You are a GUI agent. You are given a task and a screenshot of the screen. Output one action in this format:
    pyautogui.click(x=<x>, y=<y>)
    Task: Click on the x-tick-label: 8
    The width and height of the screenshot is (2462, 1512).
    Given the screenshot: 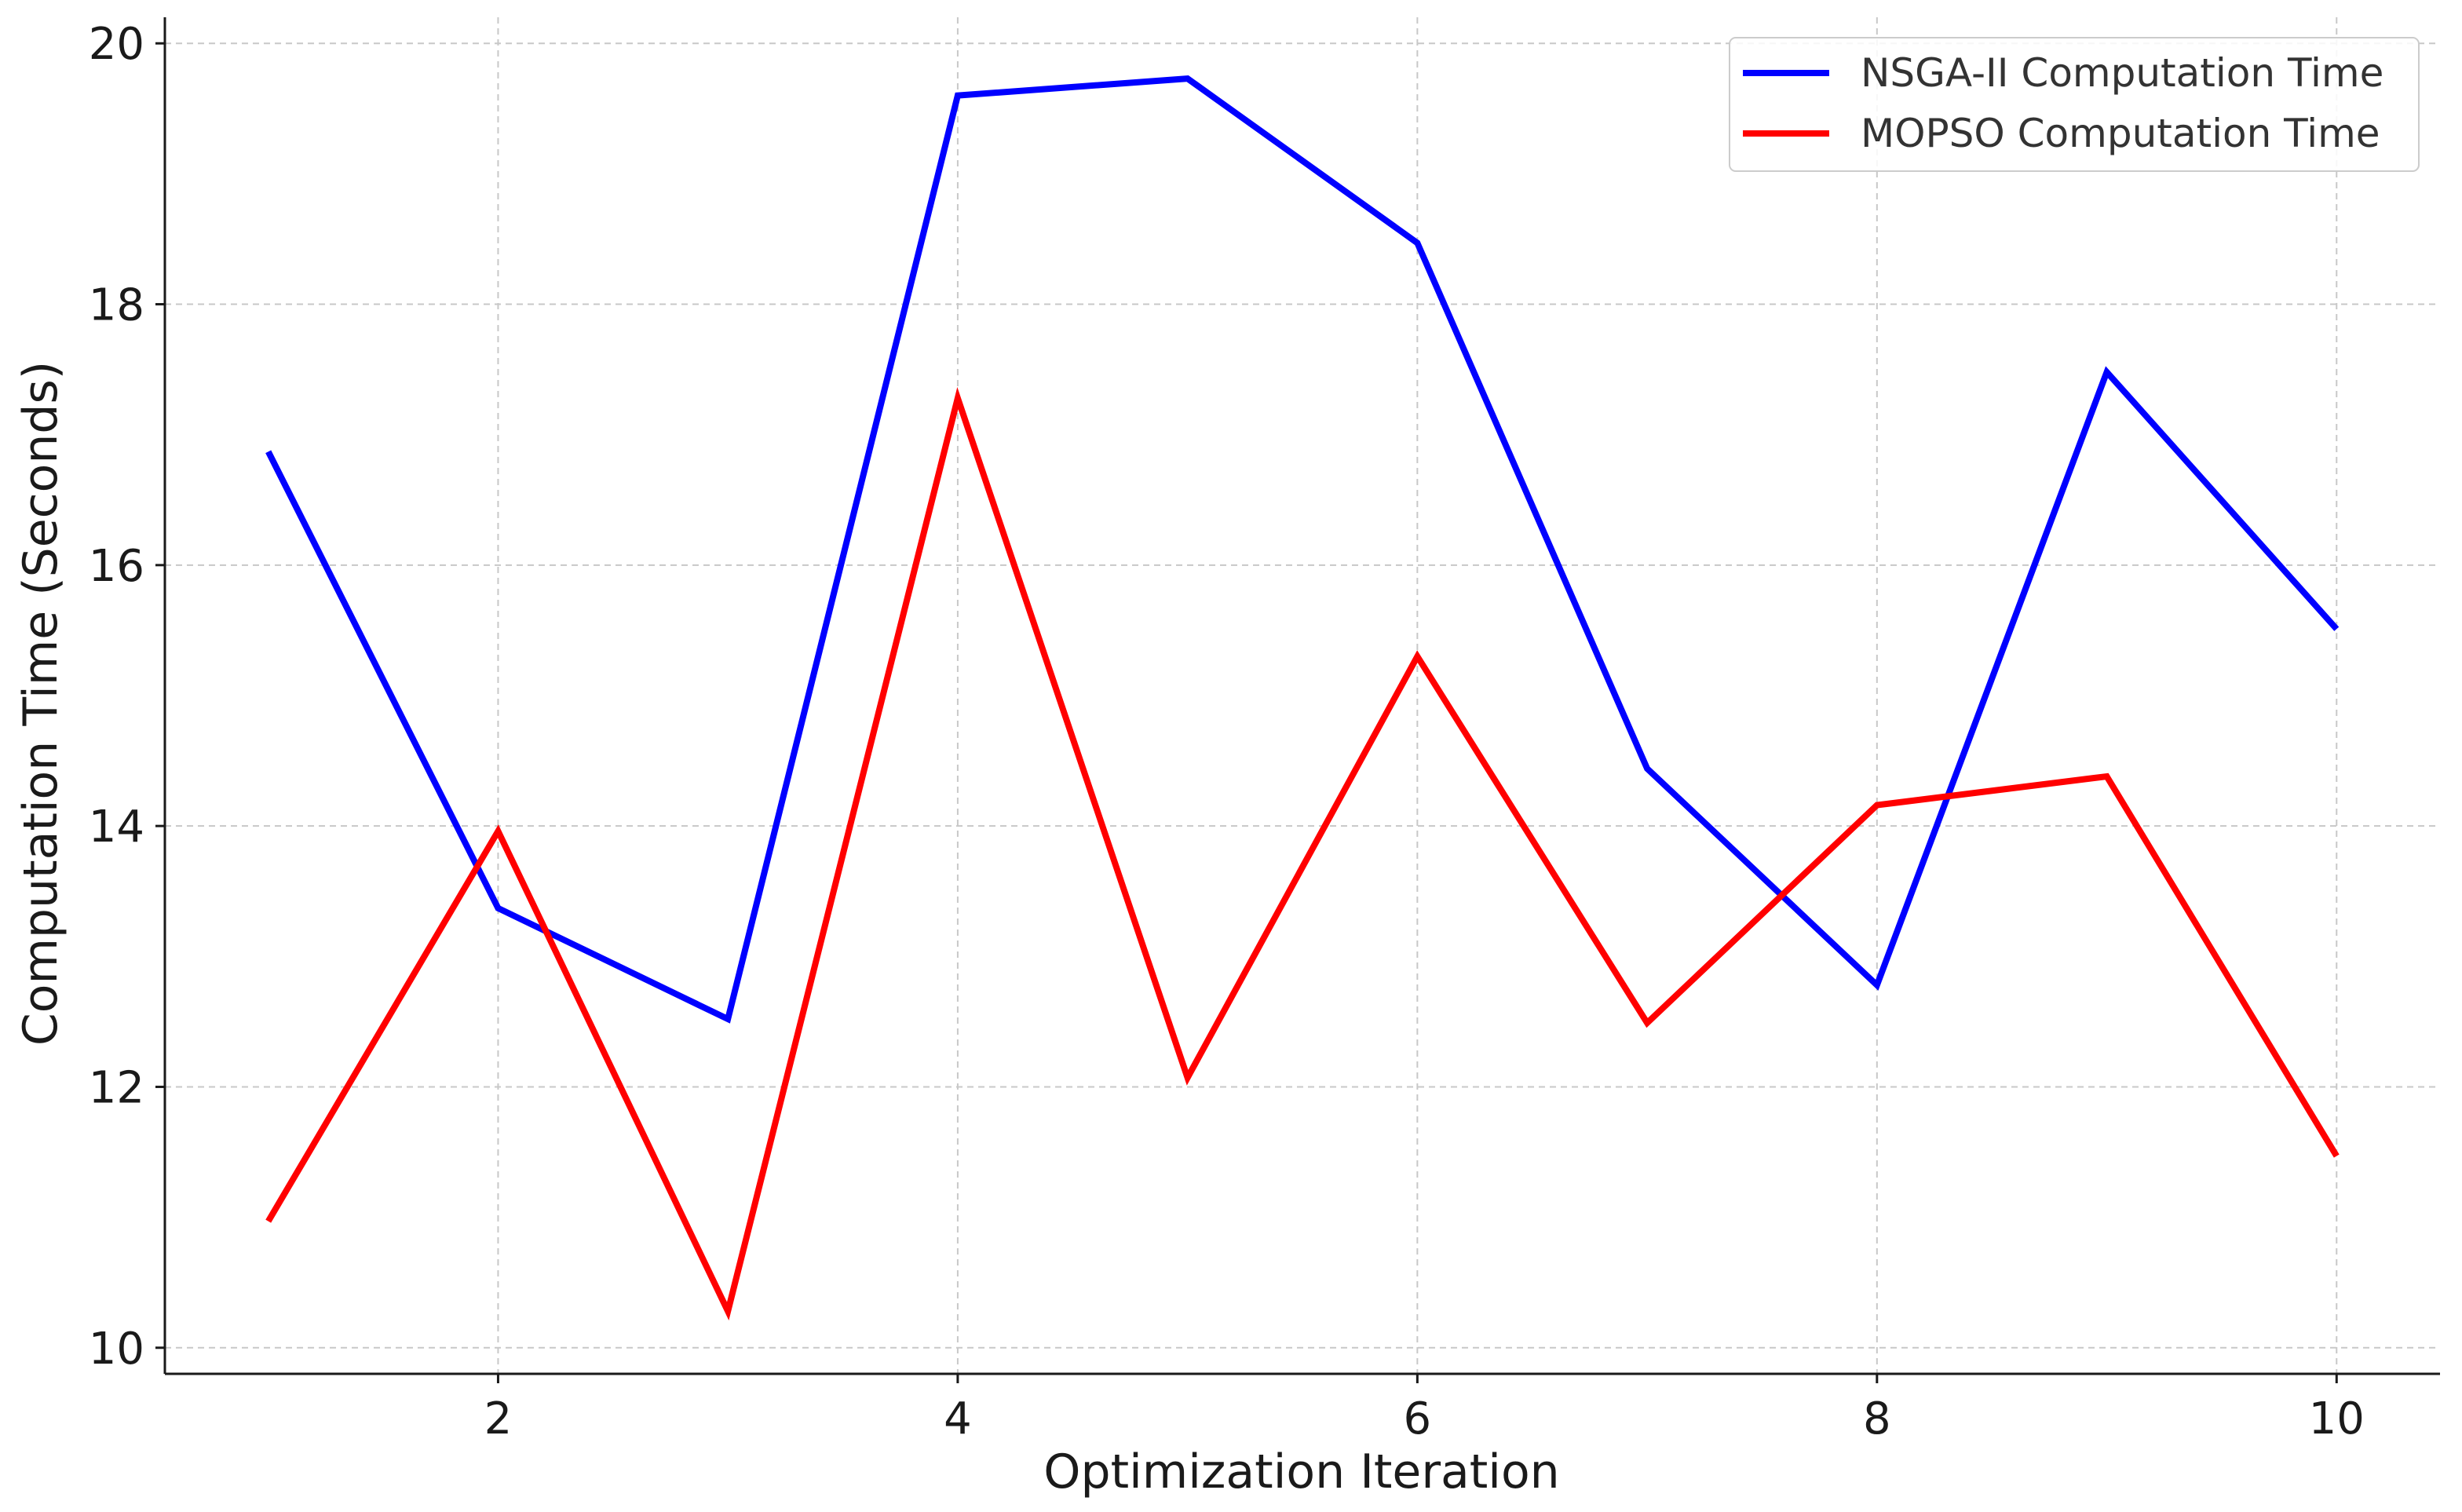 What is the action you would take?
    pyautogui.click(x=1877, y=1418)
    